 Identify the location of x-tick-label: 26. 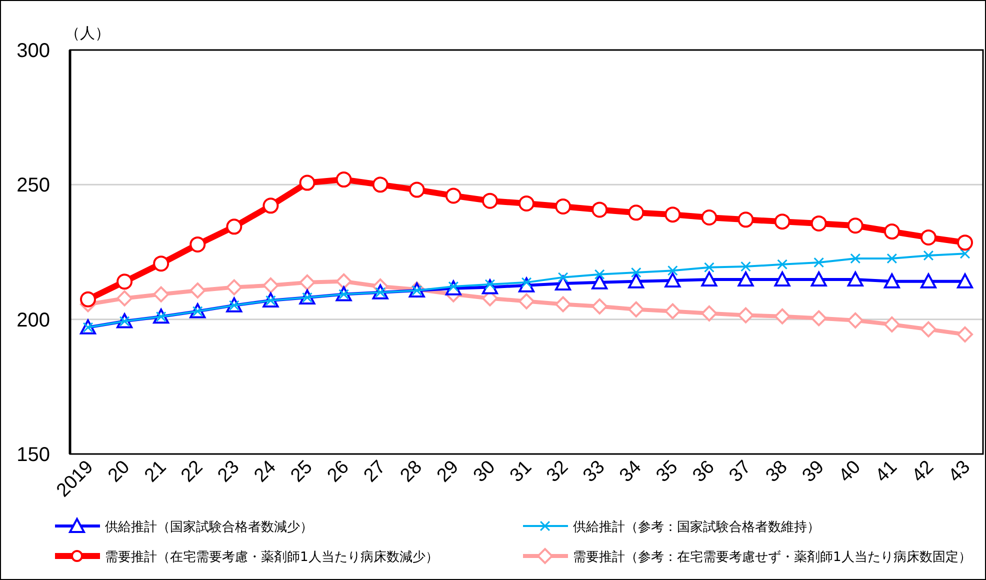
(339, 471).